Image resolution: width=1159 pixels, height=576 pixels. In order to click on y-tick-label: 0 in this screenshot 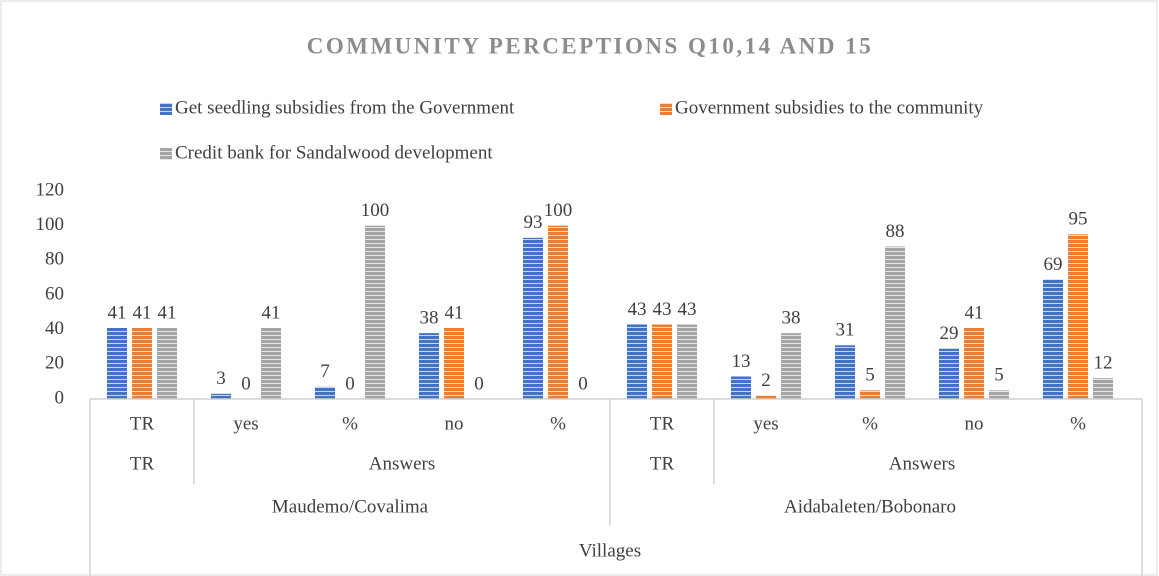, I will do `click(60, 397)`.